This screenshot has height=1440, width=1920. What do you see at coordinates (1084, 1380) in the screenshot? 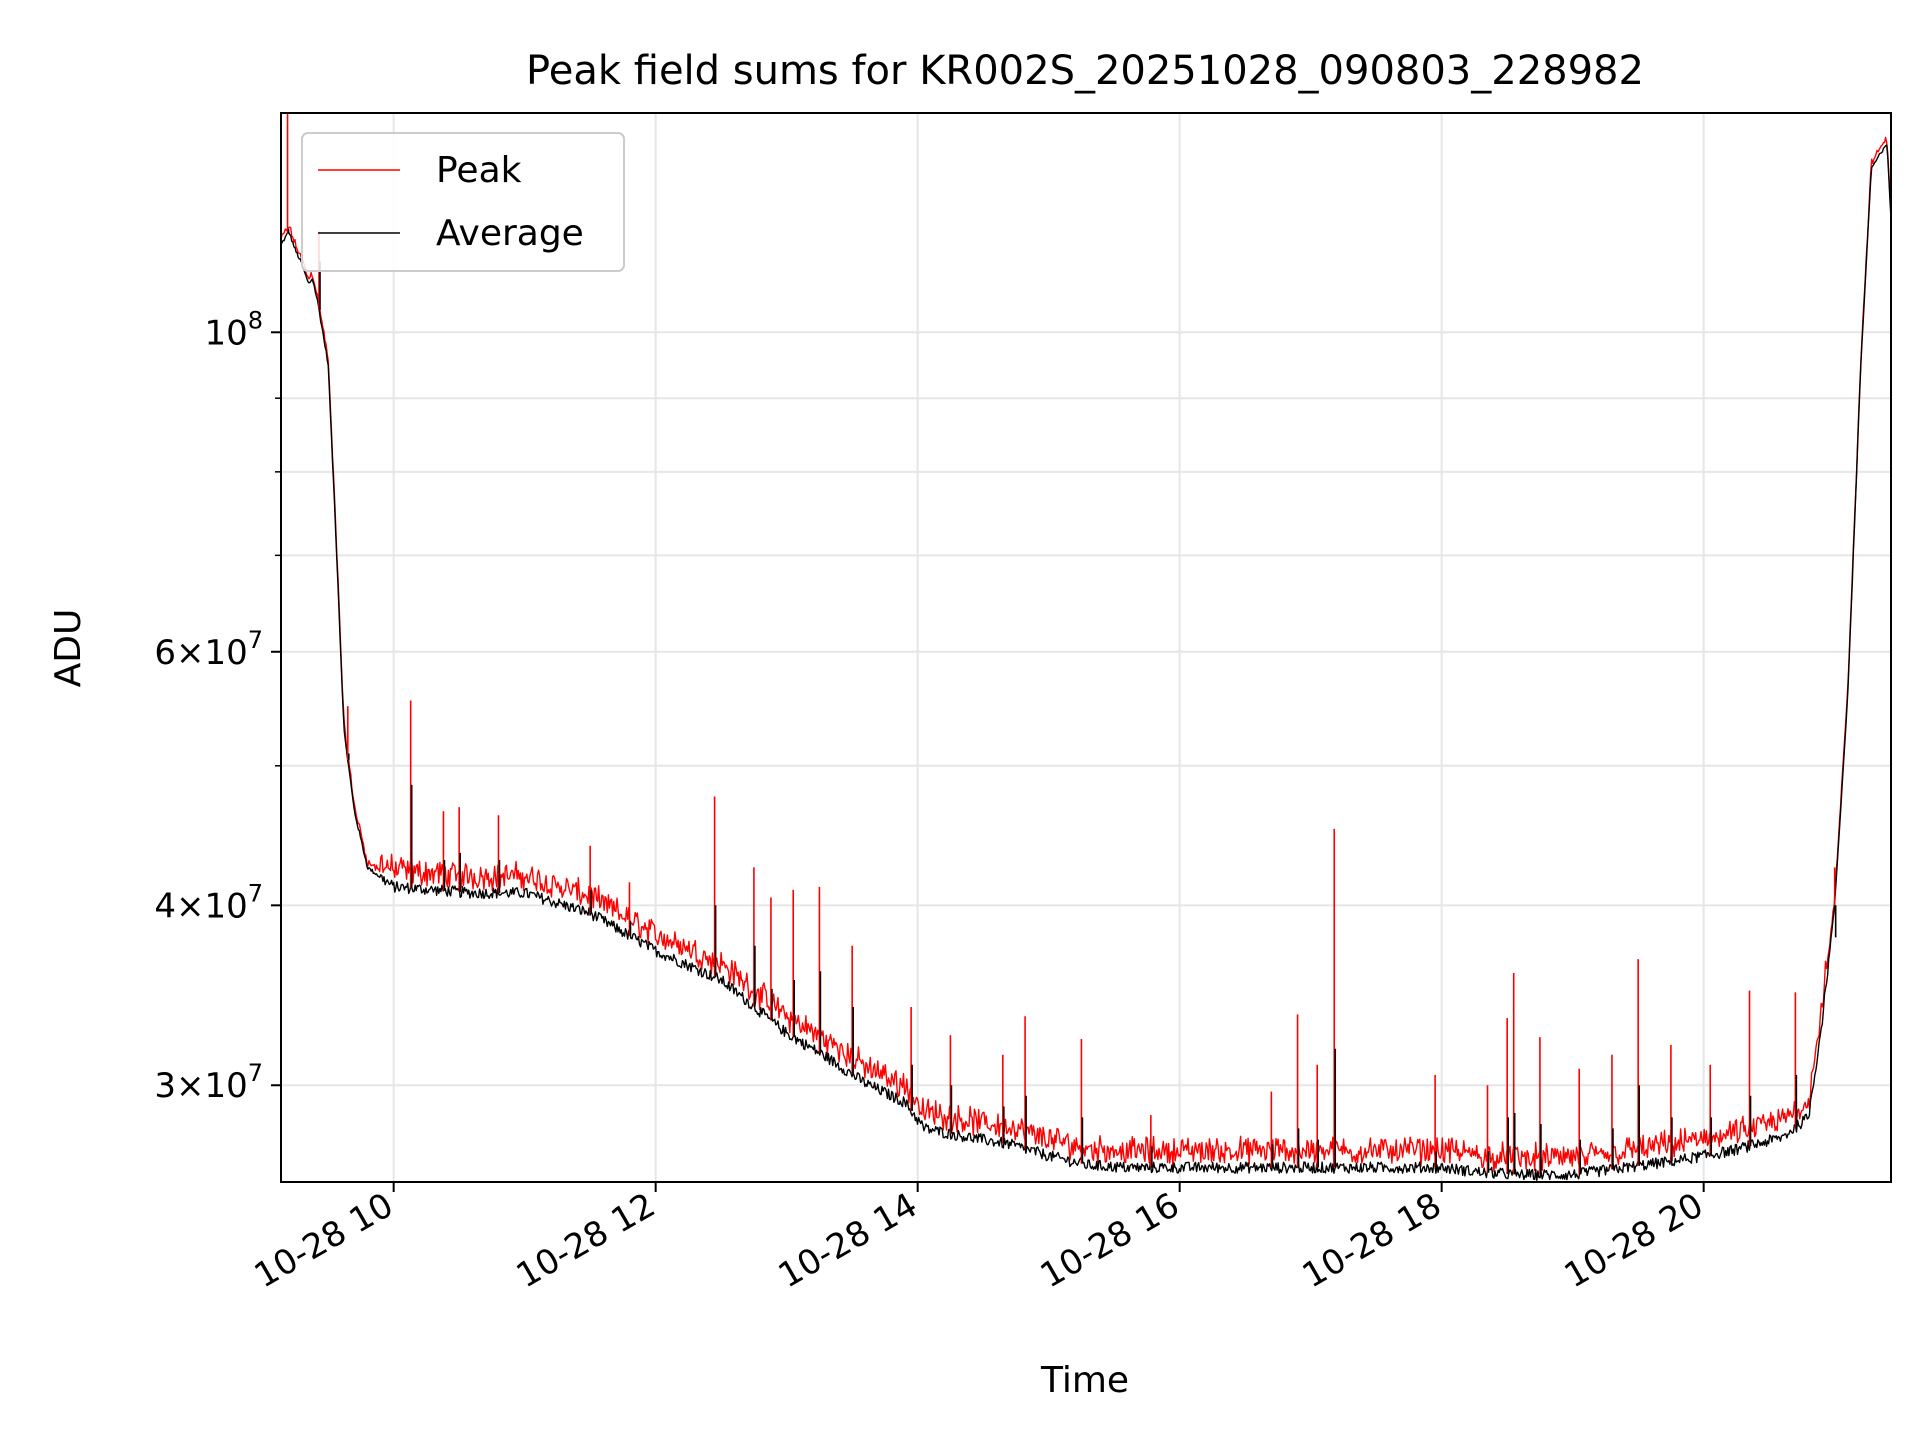
I see `x-axis-label: Time` at bounding box center [1084, 1380].